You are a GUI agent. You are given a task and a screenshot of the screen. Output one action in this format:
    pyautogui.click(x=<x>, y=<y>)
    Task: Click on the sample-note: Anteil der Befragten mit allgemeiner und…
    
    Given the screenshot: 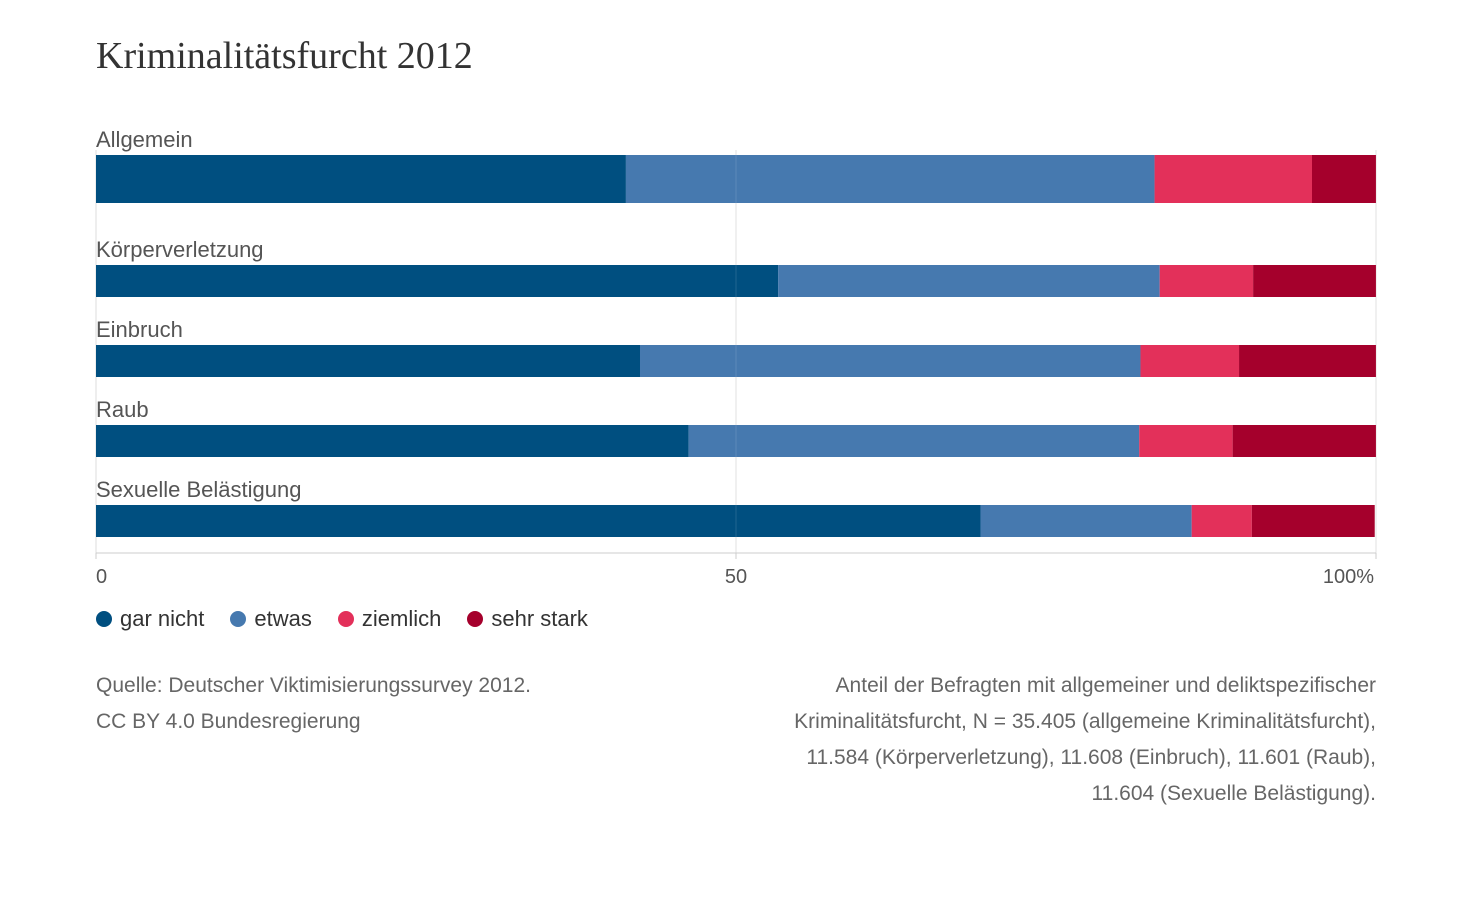 What is the action you would take?
    pyautogui.click(x=1056, y=740)
    